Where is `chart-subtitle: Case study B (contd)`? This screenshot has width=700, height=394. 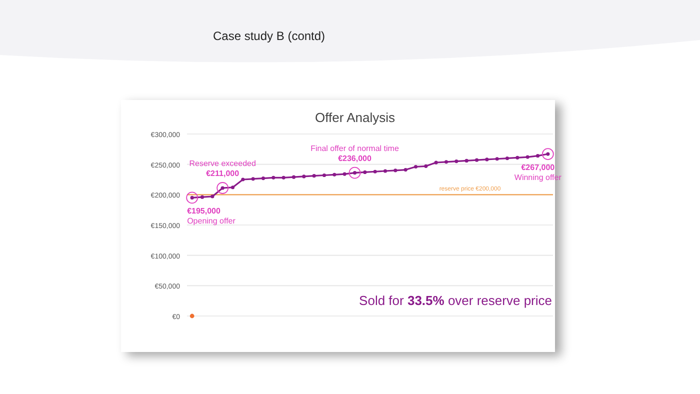 chart-subtitle: Case study B (contd) is located at coordinates (269, 36).